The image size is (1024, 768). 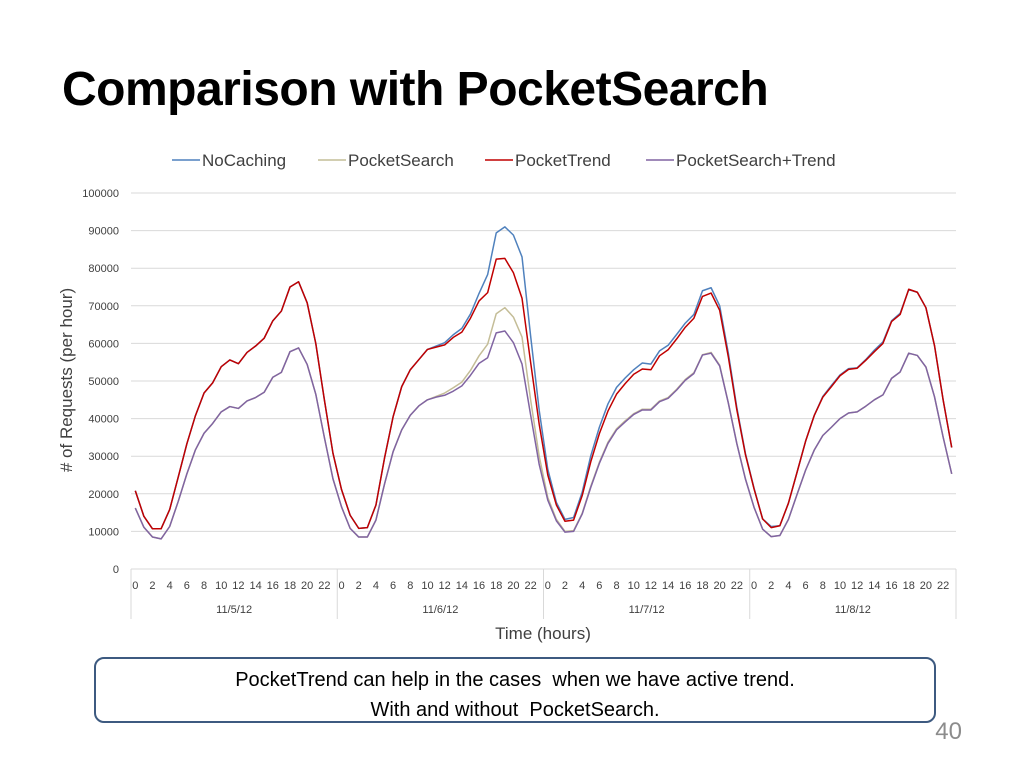 I want to click on y-tick-label: 30000, so click(x=103, y=457).